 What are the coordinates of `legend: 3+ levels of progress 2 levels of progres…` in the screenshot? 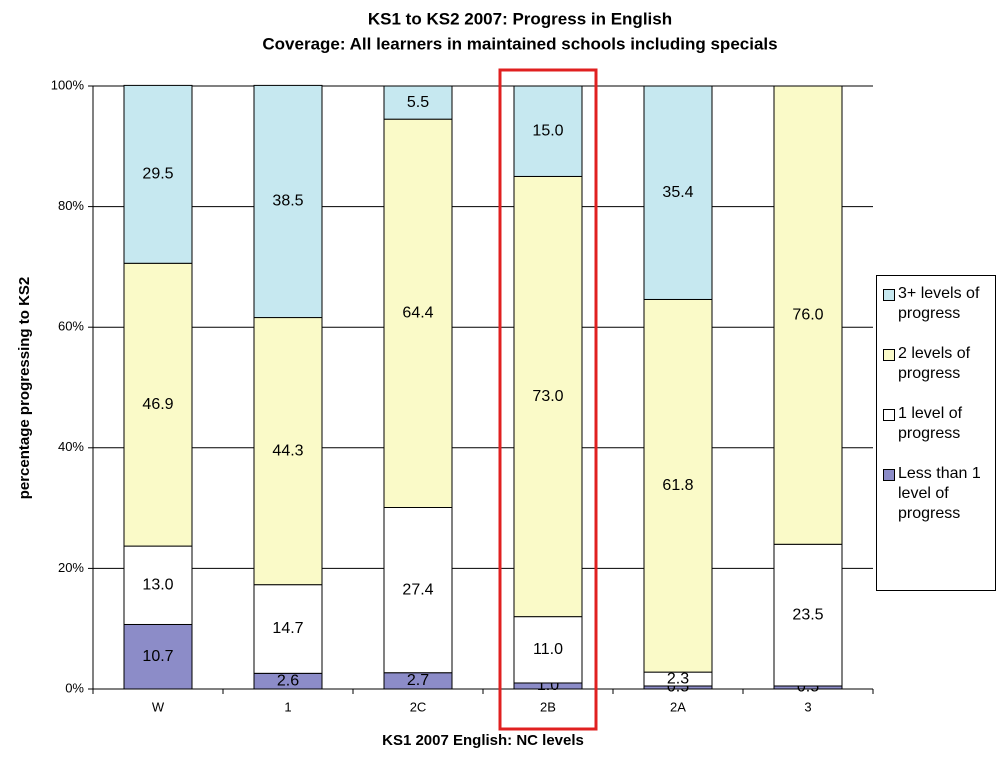 It's located at (936, 433).